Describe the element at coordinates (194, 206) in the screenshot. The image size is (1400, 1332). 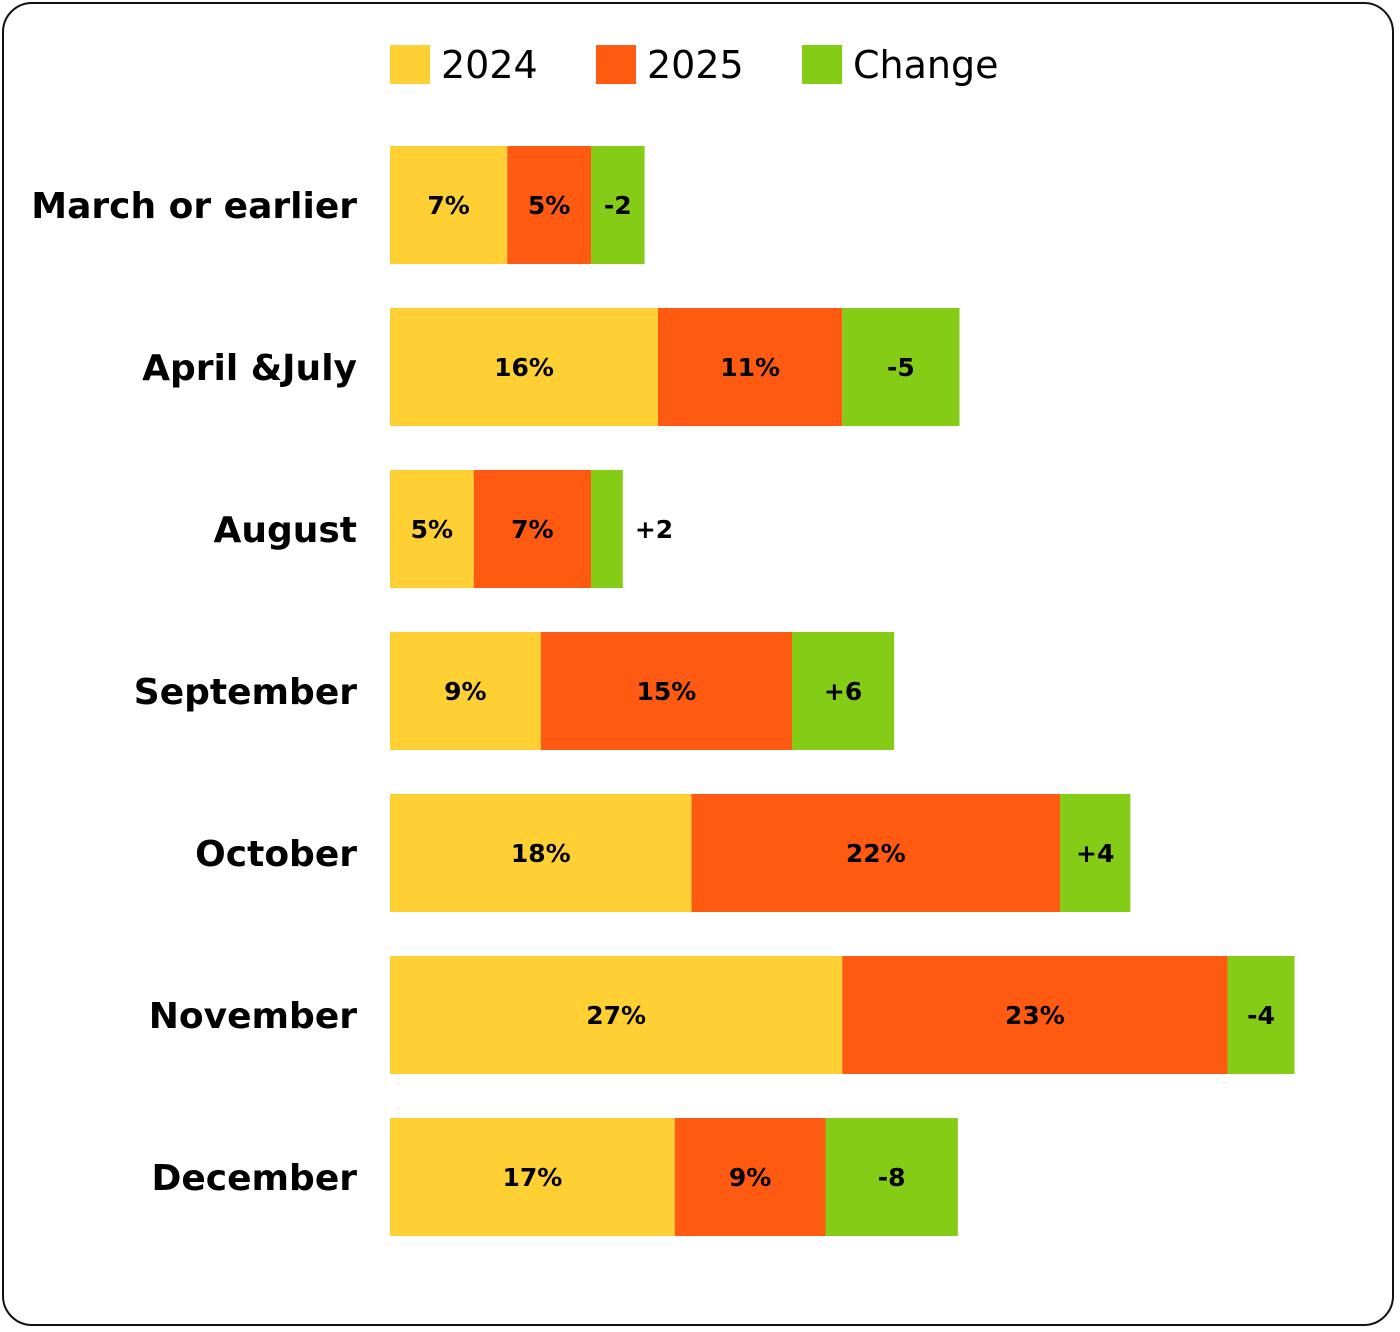
I see `category-label-march-or-earlier: March or earlier` at that location.